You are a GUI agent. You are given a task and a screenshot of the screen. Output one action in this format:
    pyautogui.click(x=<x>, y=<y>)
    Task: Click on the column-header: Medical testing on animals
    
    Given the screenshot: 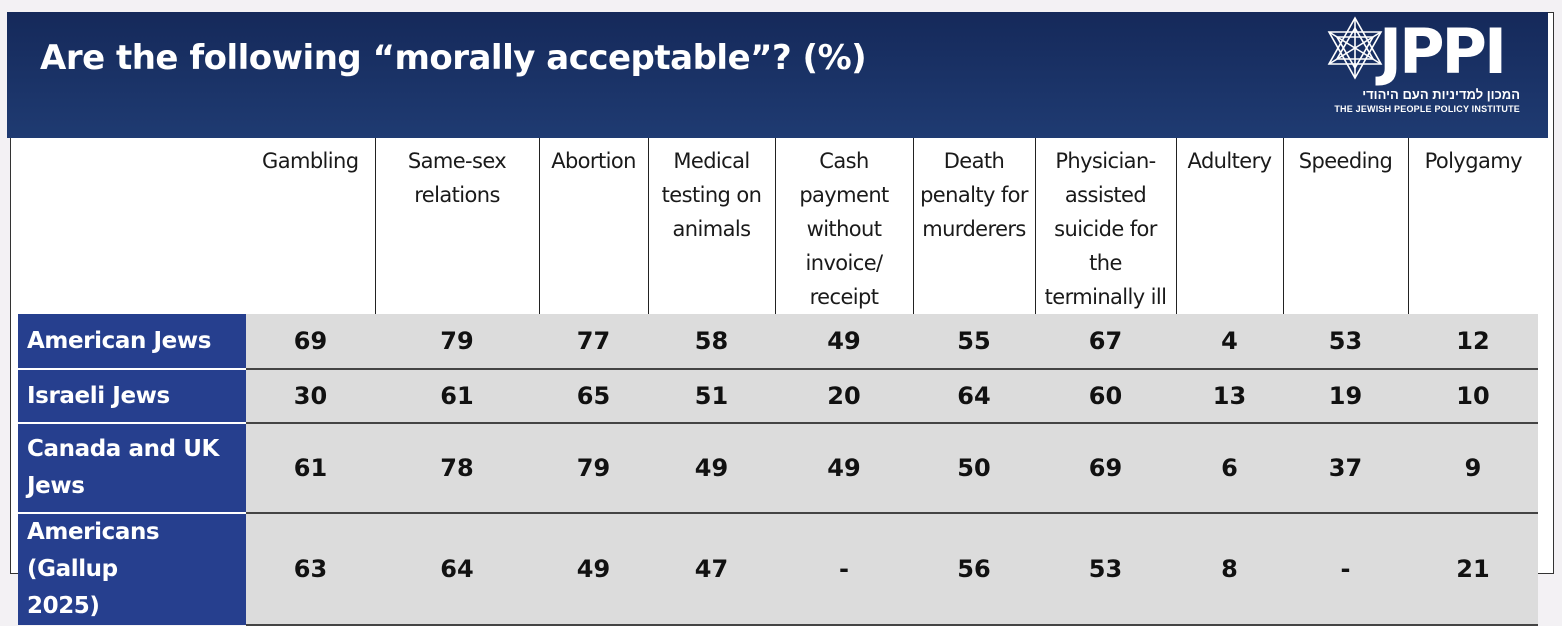 What is the action you would take?
    pyautogui.click(x=711, y=226)
    